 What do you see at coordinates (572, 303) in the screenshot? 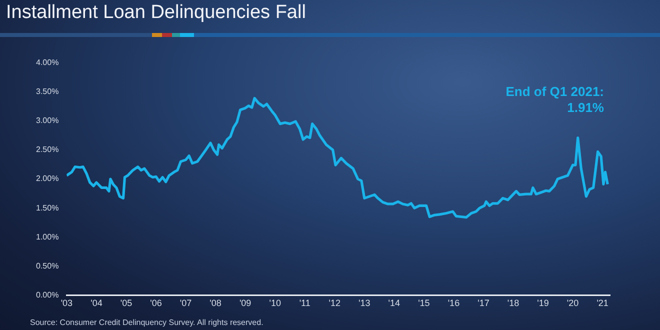
I see `x-tick-label: '20` at bounding box center [572, 303].